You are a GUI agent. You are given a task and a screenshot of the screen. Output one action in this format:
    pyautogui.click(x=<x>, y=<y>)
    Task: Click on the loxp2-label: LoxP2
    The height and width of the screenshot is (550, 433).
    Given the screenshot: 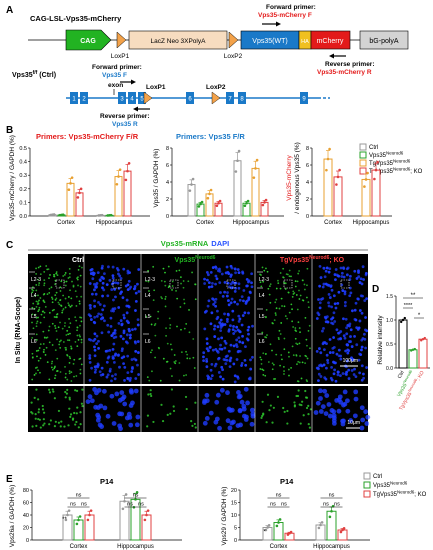 What is the action you would take?
    pyautogui.click(x=233, y=56)
    